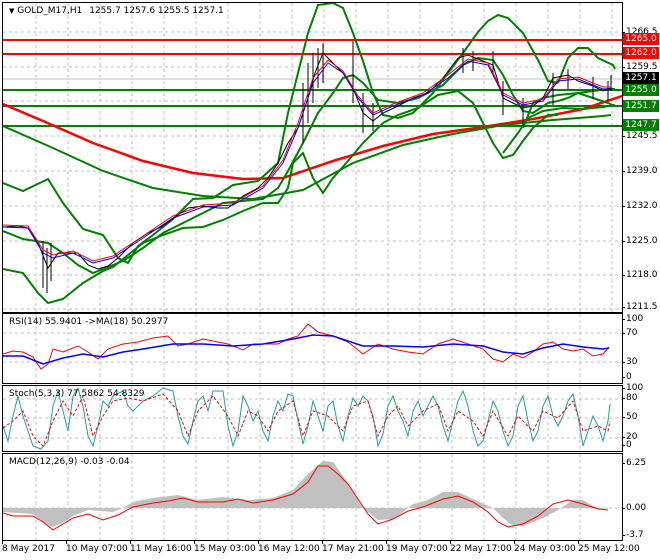  Describe the element at coordinates (89, 322) in the screenshot. I see `rsi-title: RSI(14) 55.9401 ->MA(18) 50.2977` at that location.